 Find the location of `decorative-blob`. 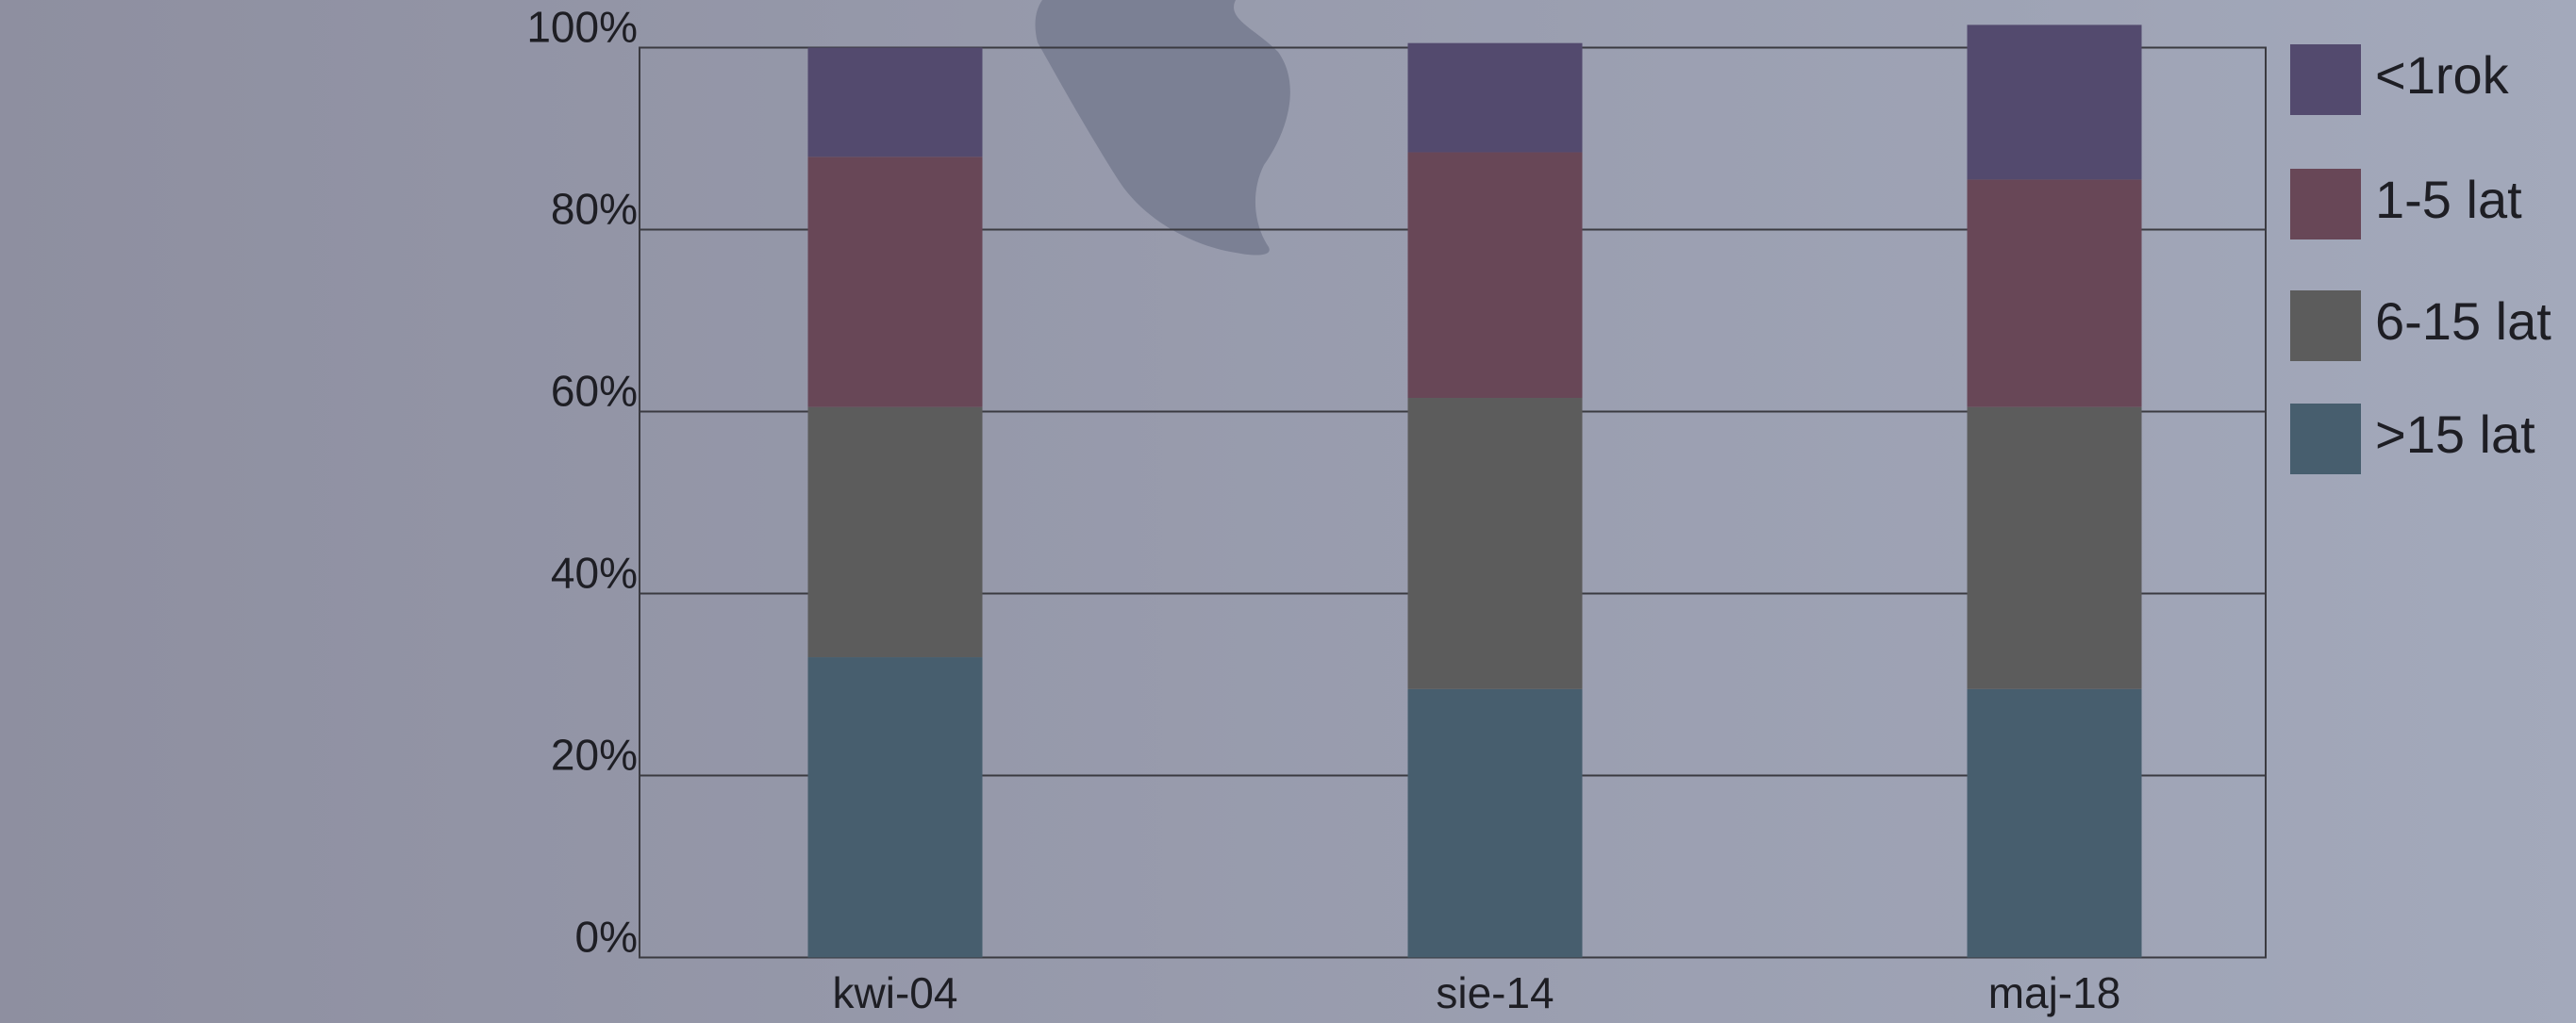

decorative-blob is located at coordinates (1162, 128).